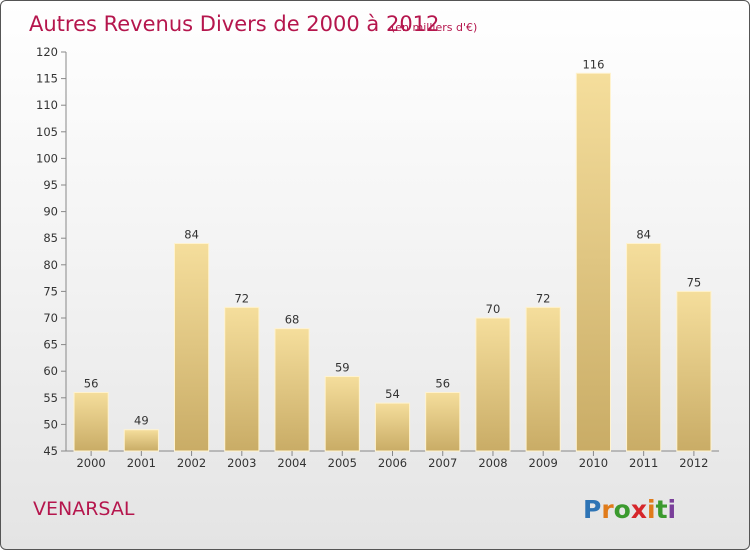  What do you see at coordinates (90, 463) in the screenshot?
I see `x-tick-label: 2000` at bounding box center [90, 463].